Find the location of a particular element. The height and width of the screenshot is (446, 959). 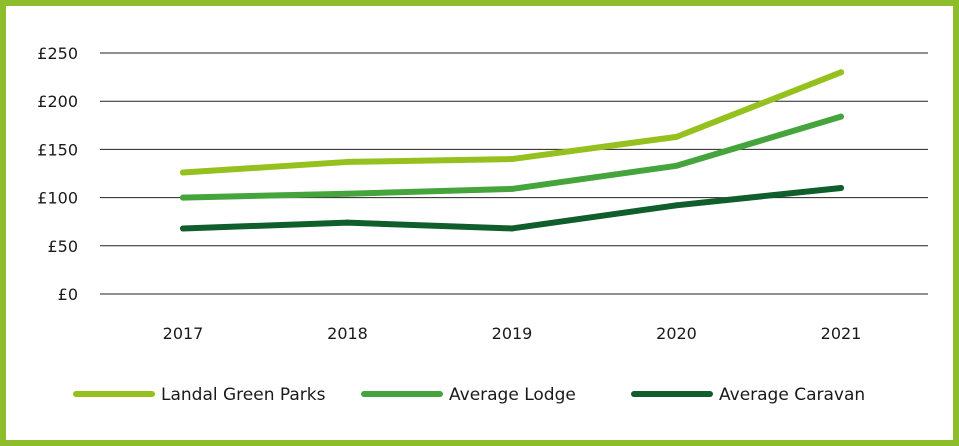

x-axis-tick-labels: 2017 2018 2019 2020 2021 is located at coordinates (512, 333).